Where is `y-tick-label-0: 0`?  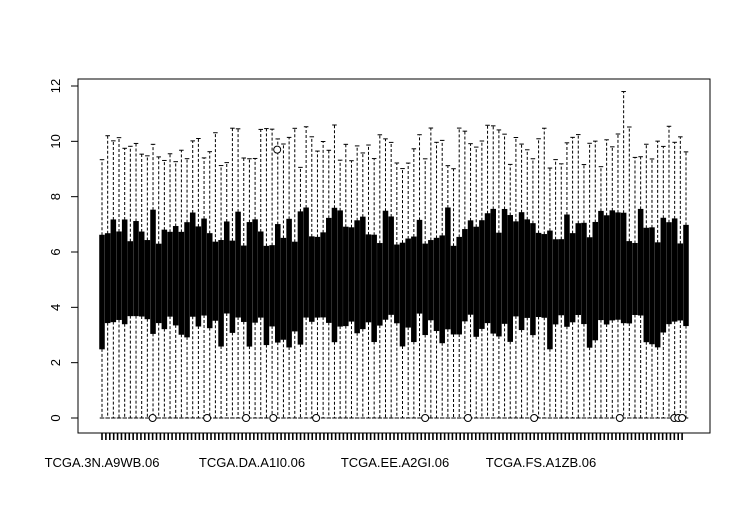
y-tick-label-0: 0 is located at coordinates (55, 417).